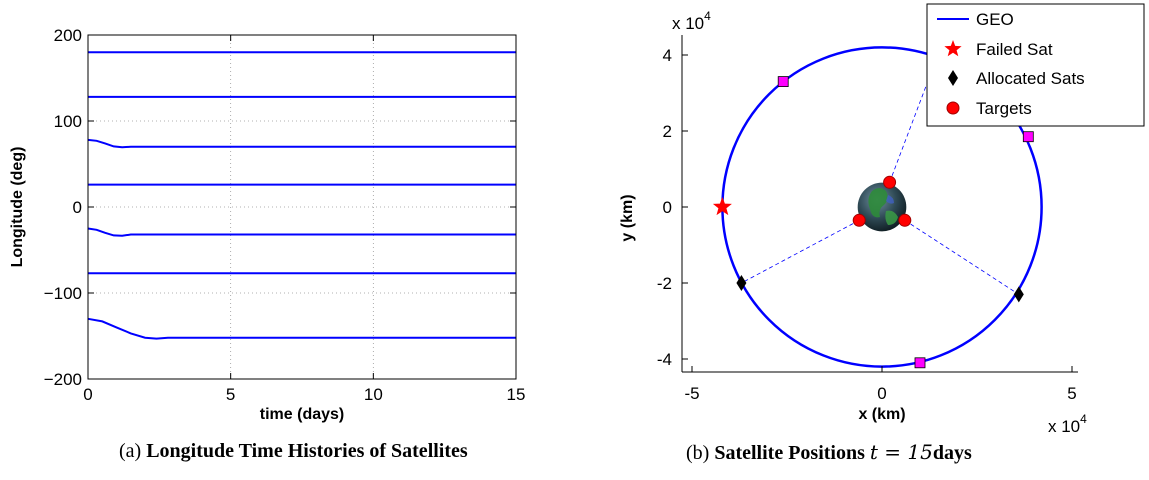 The width and height of the screenshot is (1149, 480). I want to click on chart-a-xlabel: time (days), so click(302, 414).